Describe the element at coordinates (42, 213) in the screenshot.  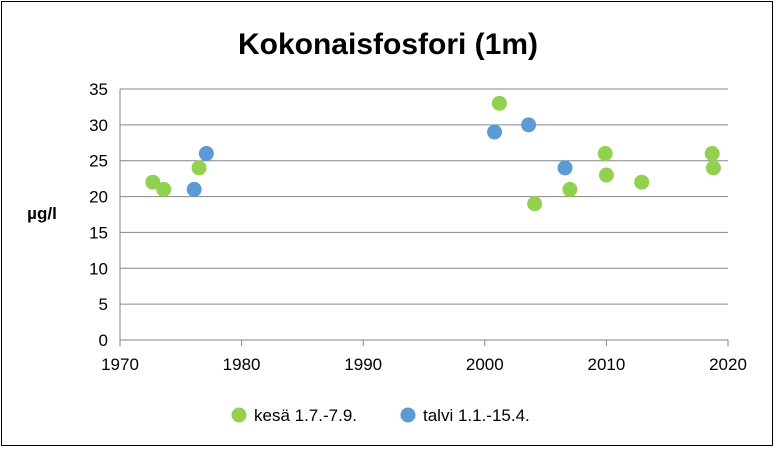
I see `y-axis-label: µg/l` at that location.